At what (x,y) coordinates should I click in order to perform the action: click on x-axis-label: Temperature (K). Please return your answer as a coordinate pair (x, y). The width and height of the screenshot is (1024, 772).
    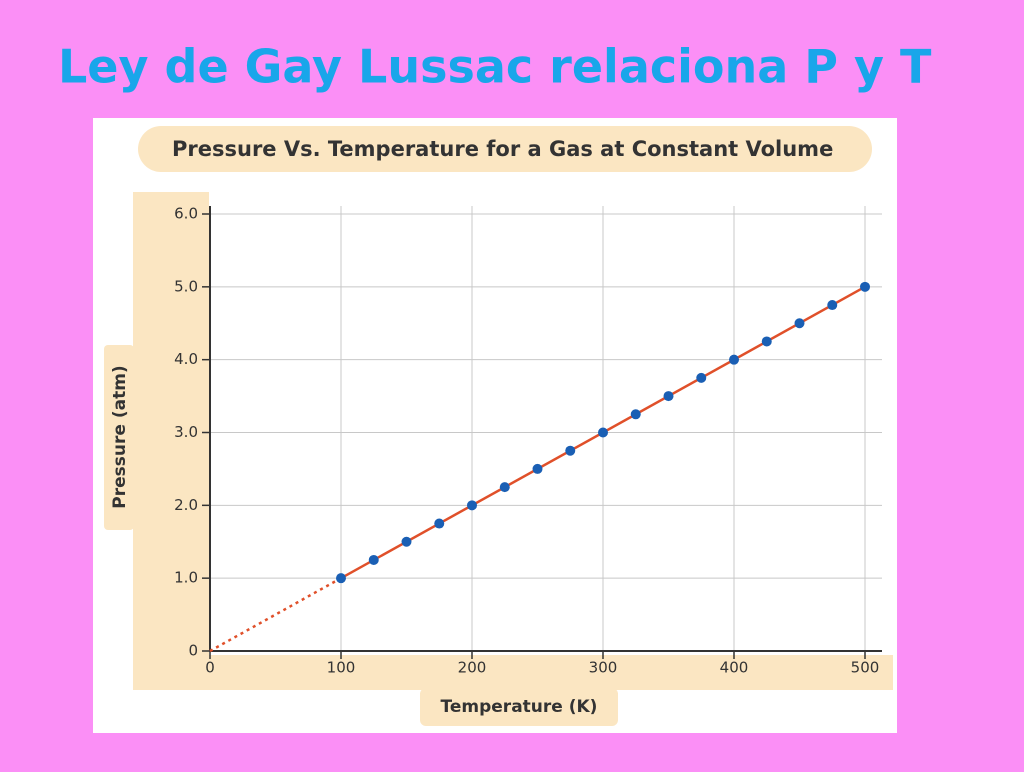
    Looking at the image, I should click on (519, 707).